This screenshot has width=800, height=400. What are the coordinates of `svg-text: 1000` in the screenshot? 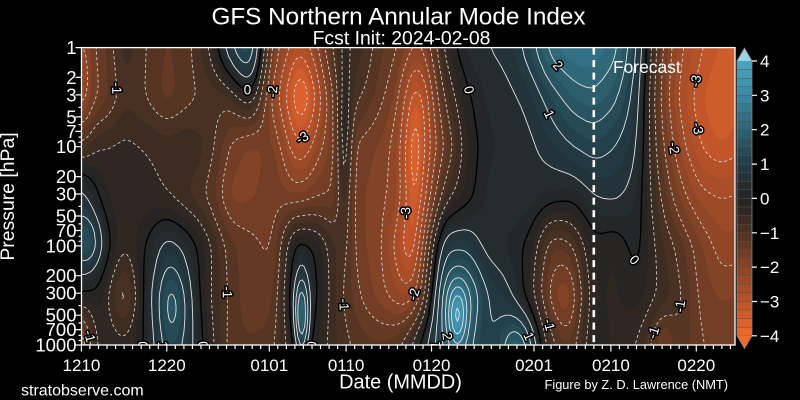 It's located at (55, 345).